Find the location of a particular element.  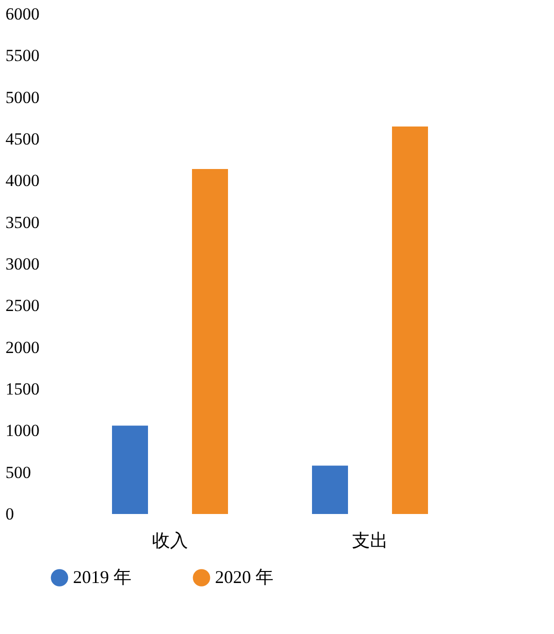

y-tick-label: 3500 is located at coordinates (23, 222).